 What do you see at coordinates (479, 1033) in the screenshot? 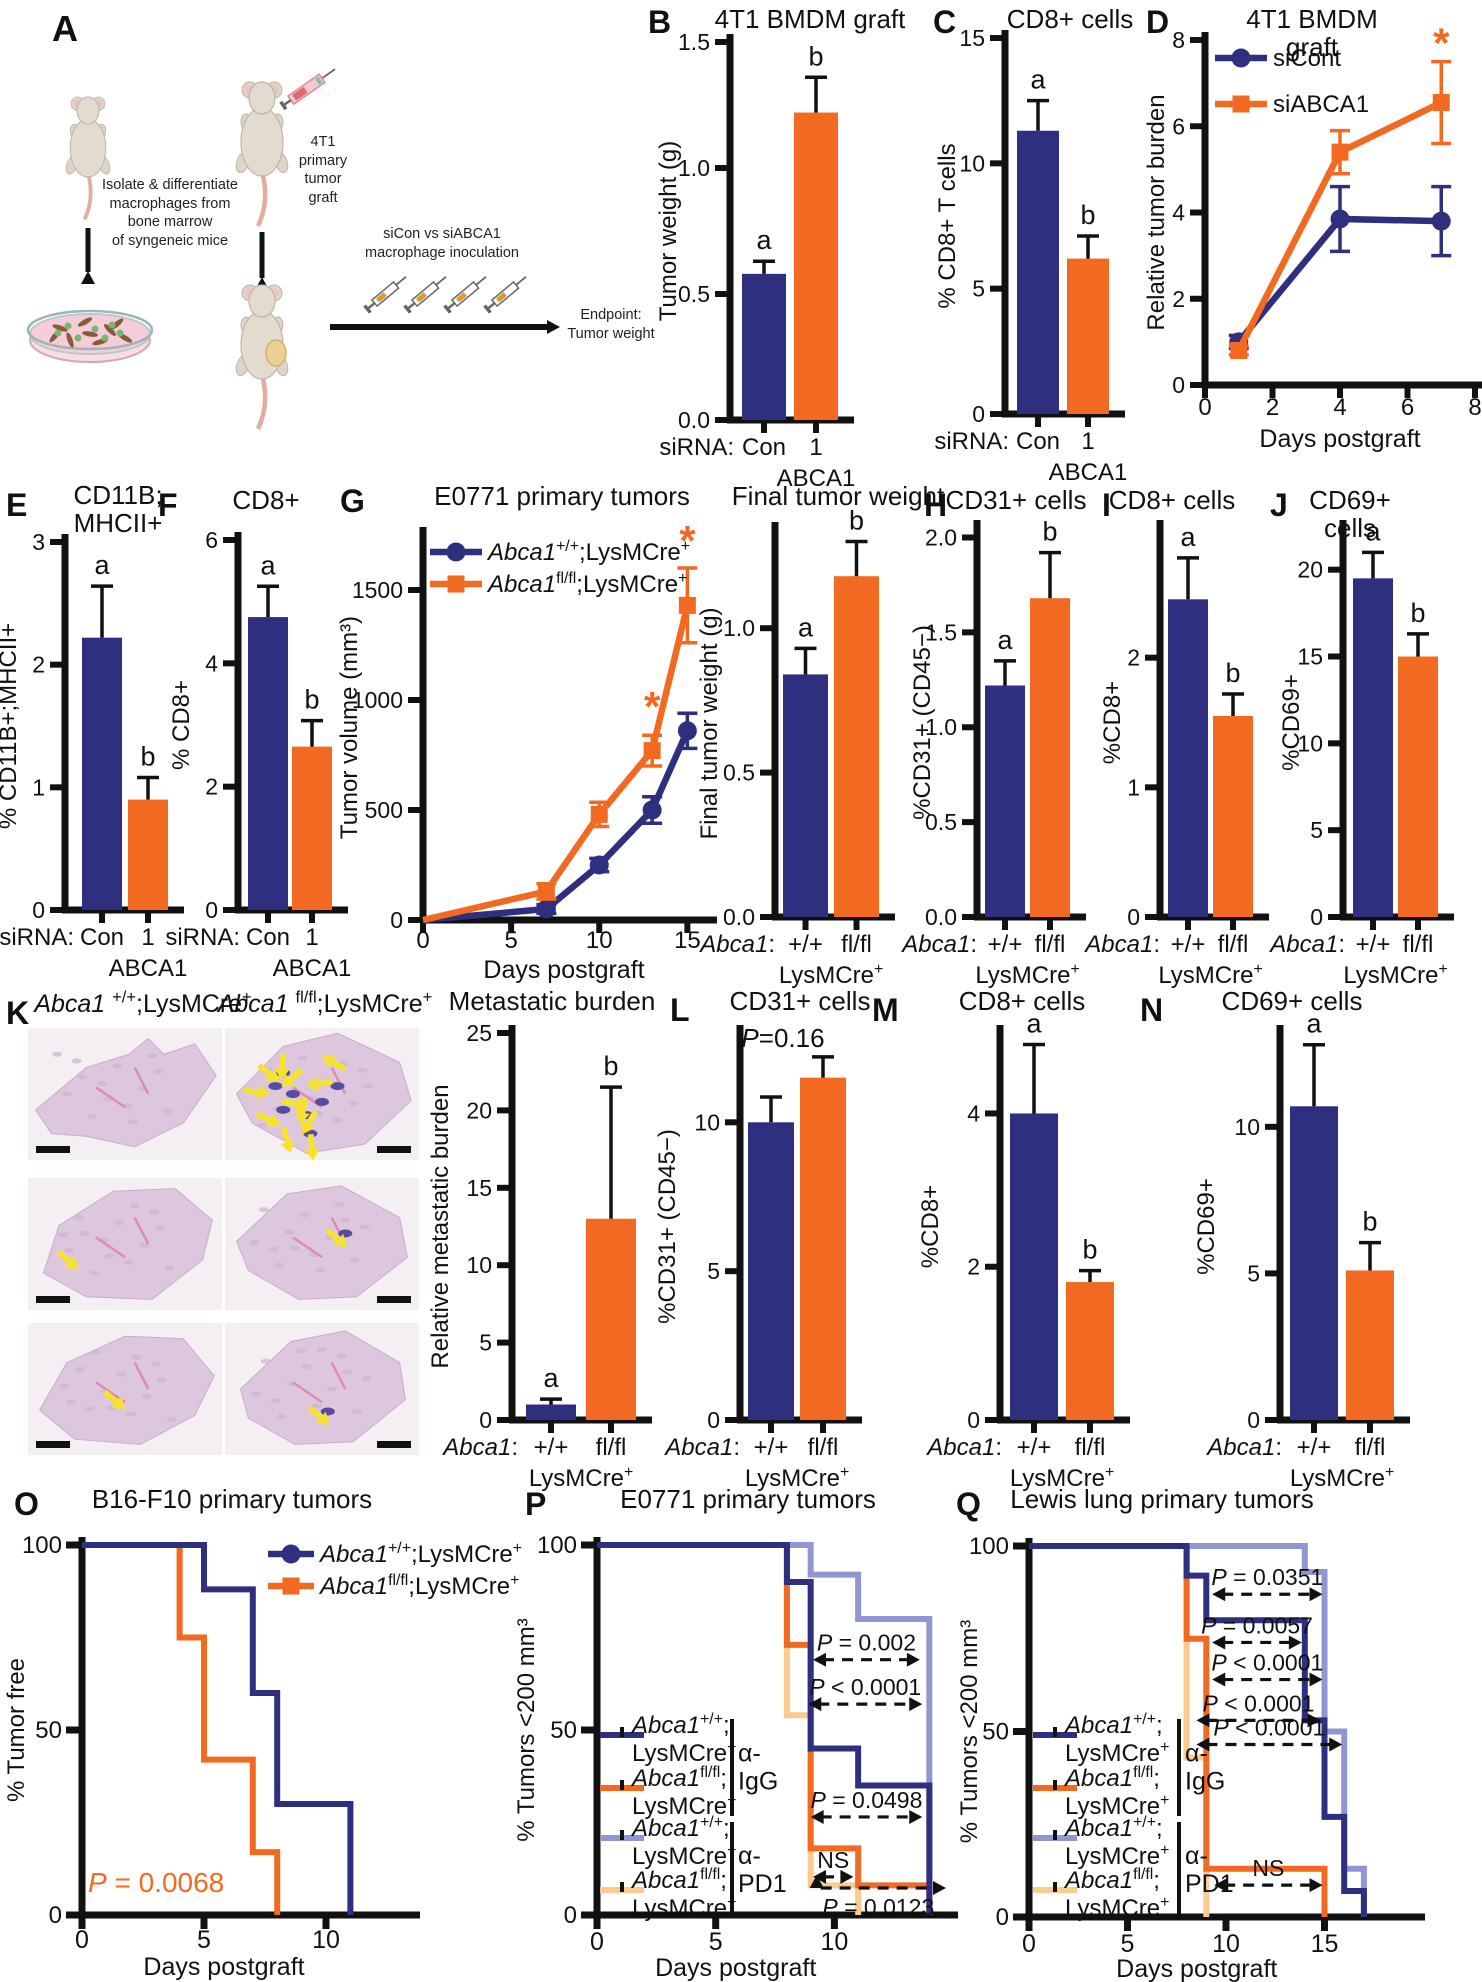
I see `svg-text: 25` at bounding box center [479, 1033].